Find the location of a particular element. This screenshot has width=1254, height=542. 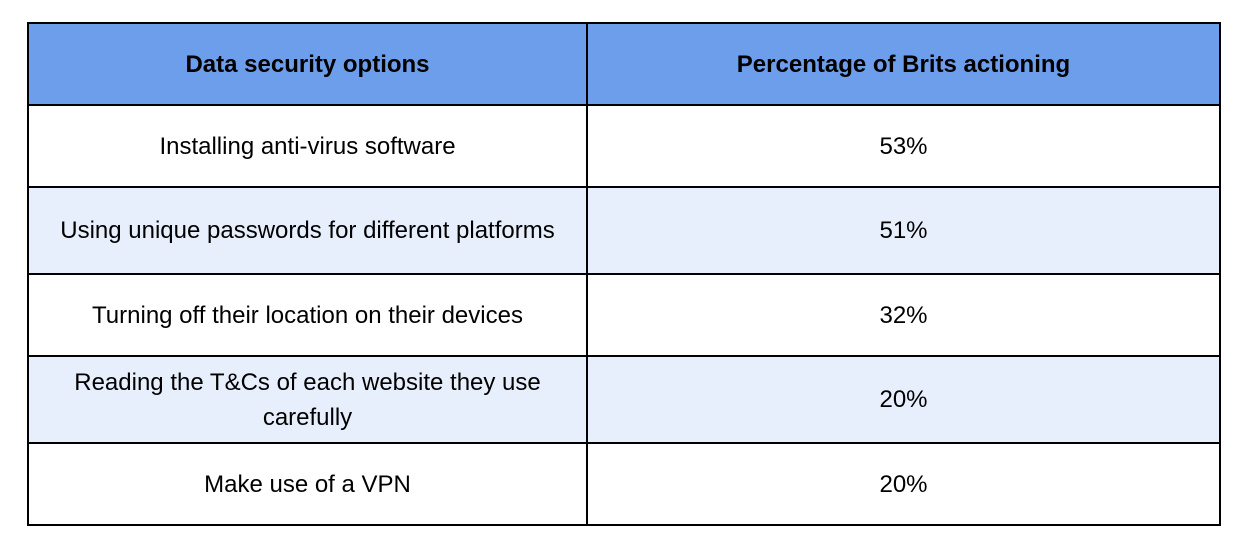

percentage-cell: 32% is located at coordinates (903, 315).